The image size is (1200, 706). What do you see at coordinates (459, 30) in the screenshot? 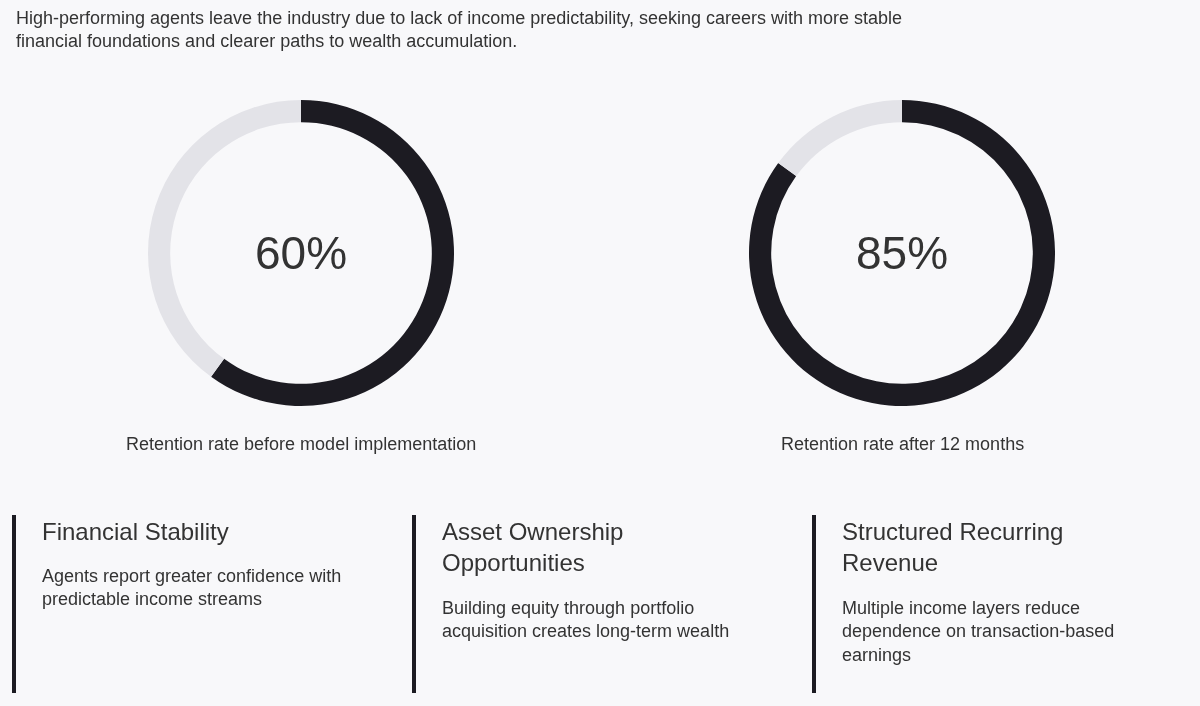
I see `text: High-performing agents leave the industry due to lack of income predictability, seeking careers with more stable financial foundations and clearer paths to wealth accumulation.` at bounding box center [459, 30].